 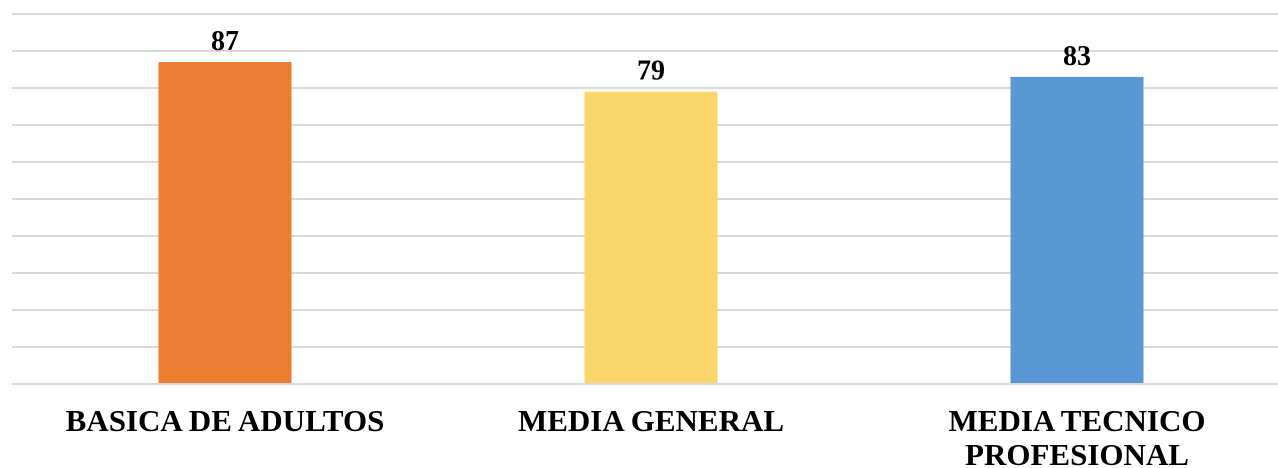 I want to click on category-label-1: BASICA DE ADULTOS, so click(x=225, y=420).